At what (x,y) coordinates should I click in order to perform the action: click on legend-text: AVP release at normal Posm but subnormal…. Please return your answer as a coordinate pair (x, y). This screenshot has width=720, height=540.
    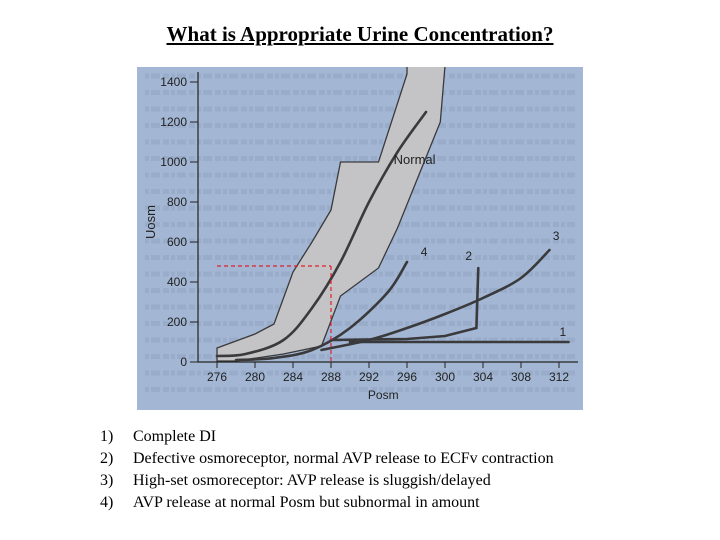
    Looking at the image, I should click on (306, 502).